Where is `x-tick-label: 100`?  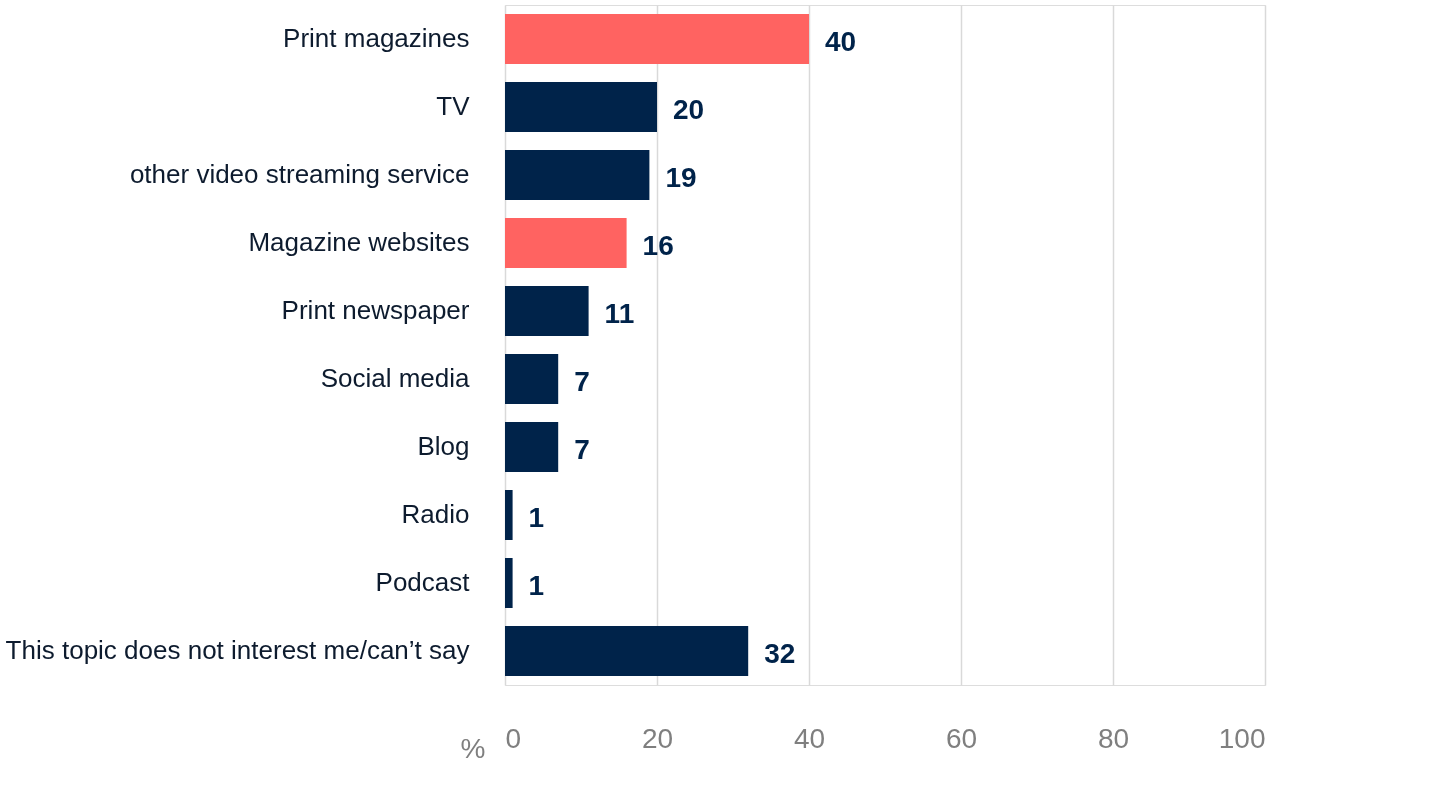 x-tick-label: 100 is located at coordinates (1242, 738).